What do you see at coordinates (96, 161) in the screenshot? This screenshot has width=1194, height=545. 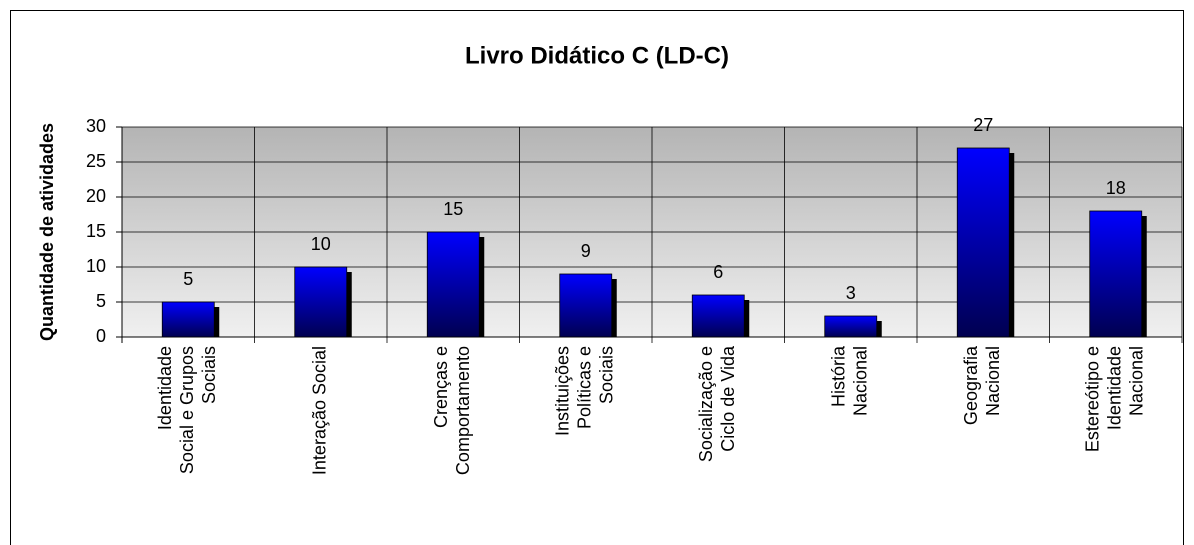 I see `y-tick-label: 25` at bounding box center [96, 161].